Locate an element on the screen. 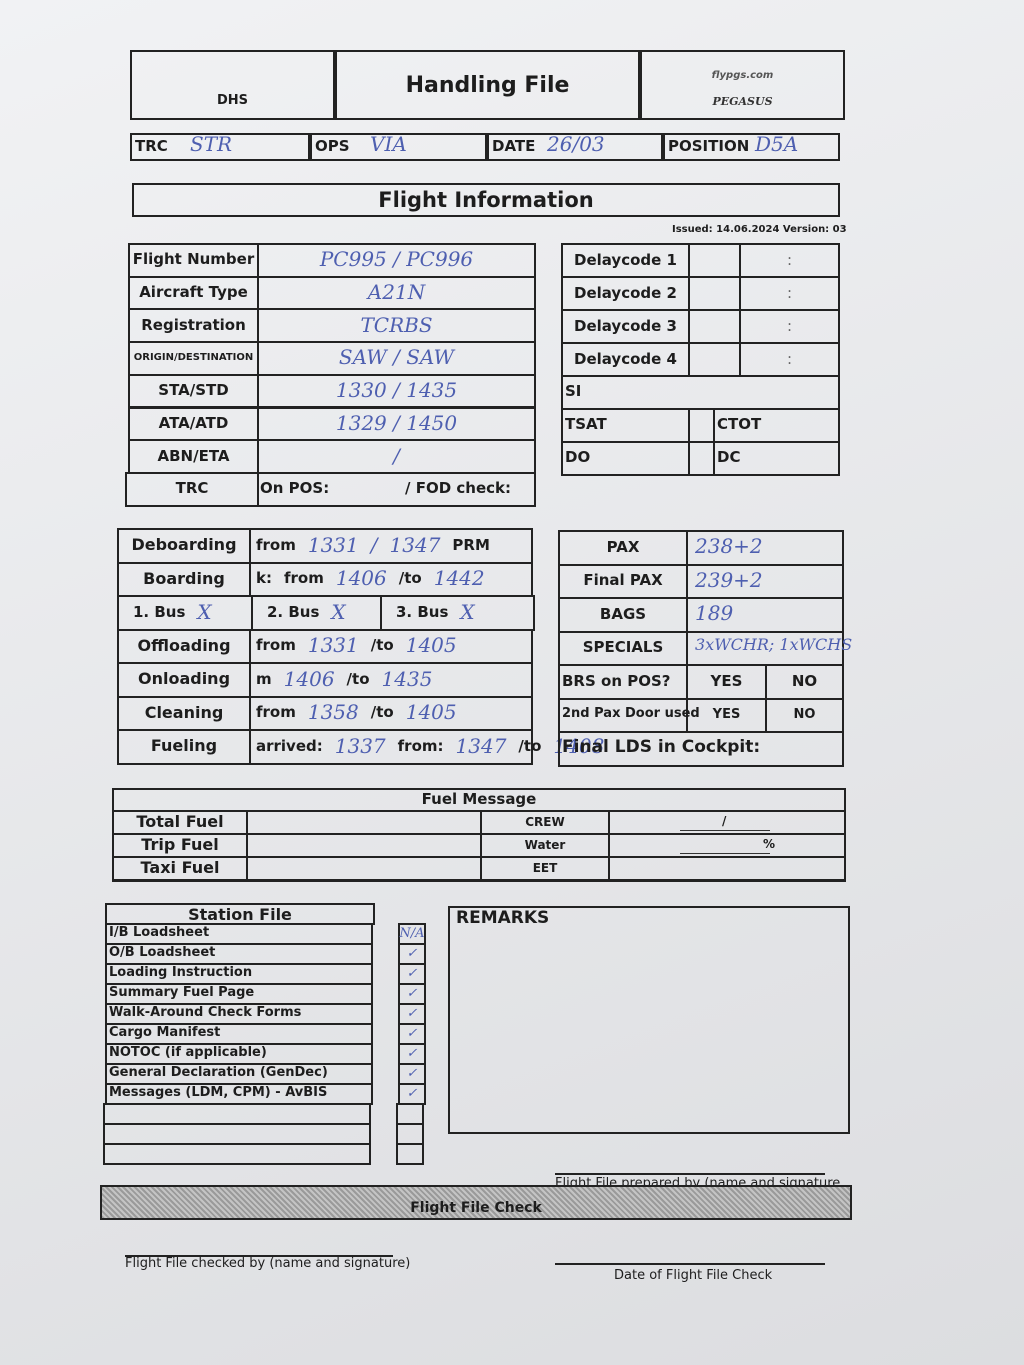 The width and height of the screenshot is (1024, 1365). signature-line is located at coordinates (690, 1174).